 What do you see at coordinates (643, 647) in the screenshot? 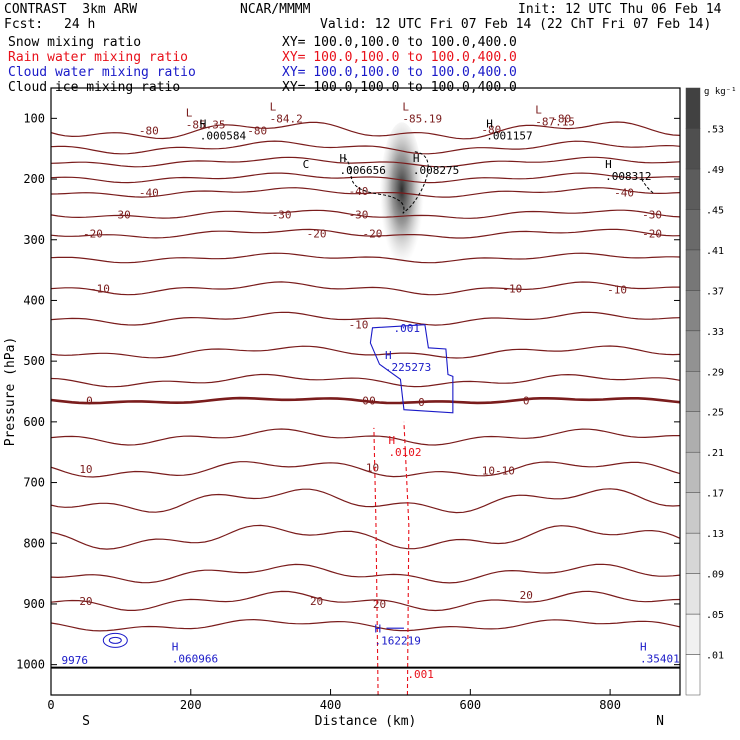
I see `extremum-symbol-13: H` at bounding box center [643, 647].